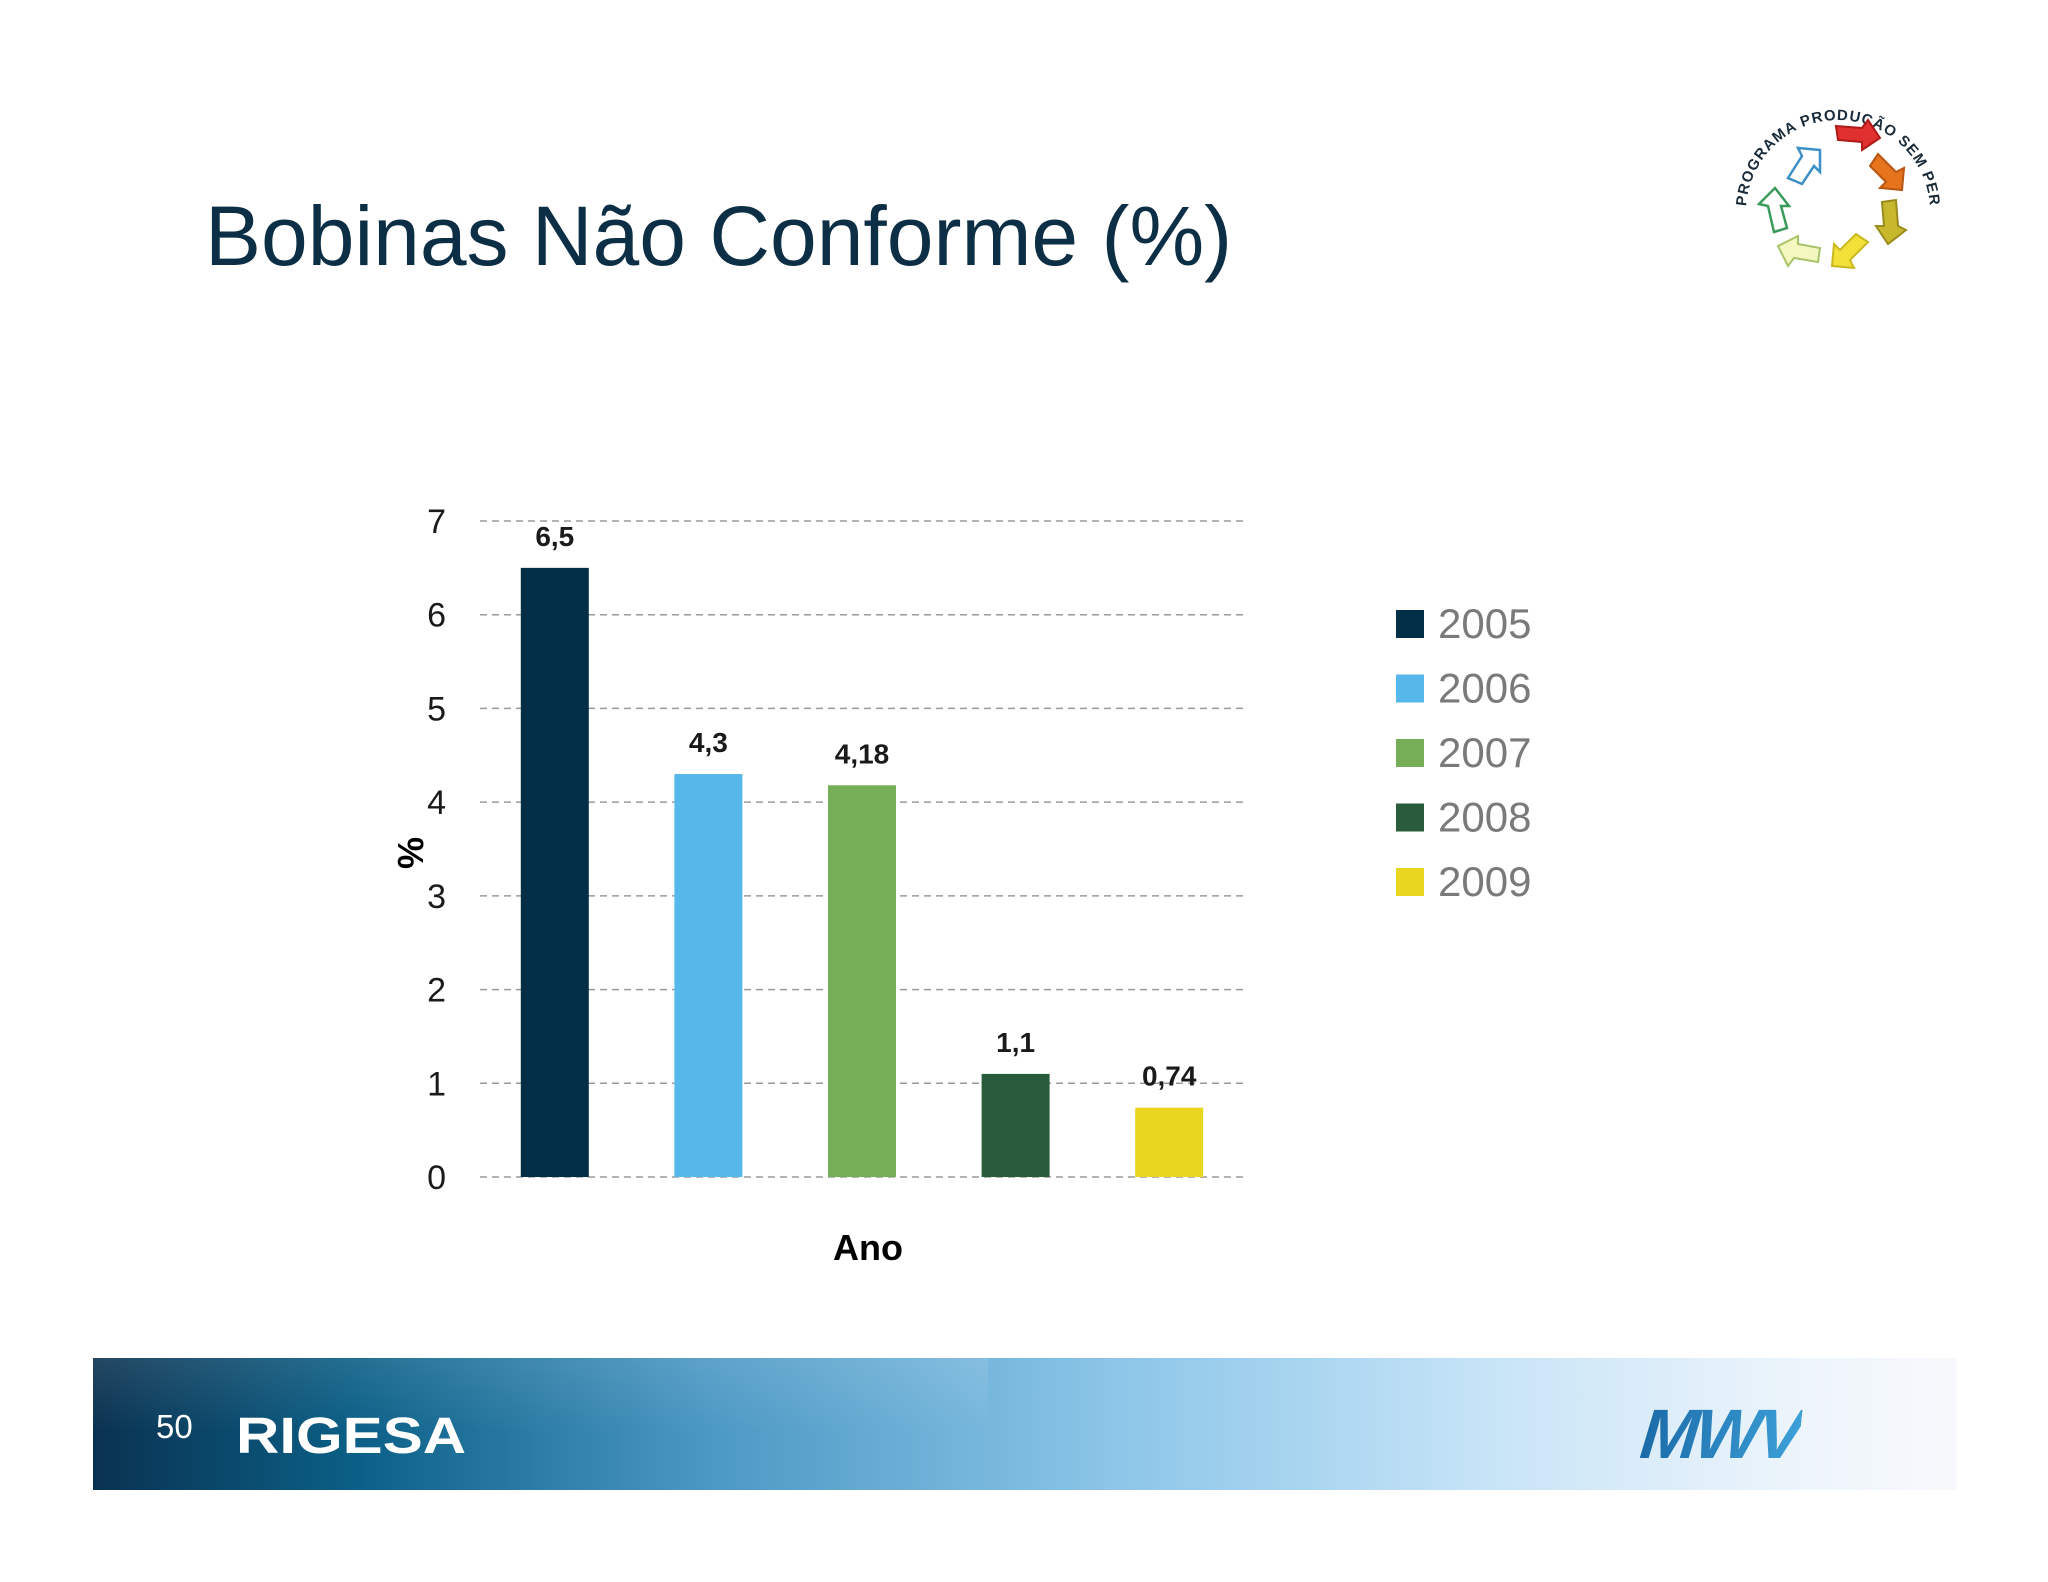  Describe the element at coordinates (436, 522) in the screenshot. I see `y-tick-label: 7` at that location.